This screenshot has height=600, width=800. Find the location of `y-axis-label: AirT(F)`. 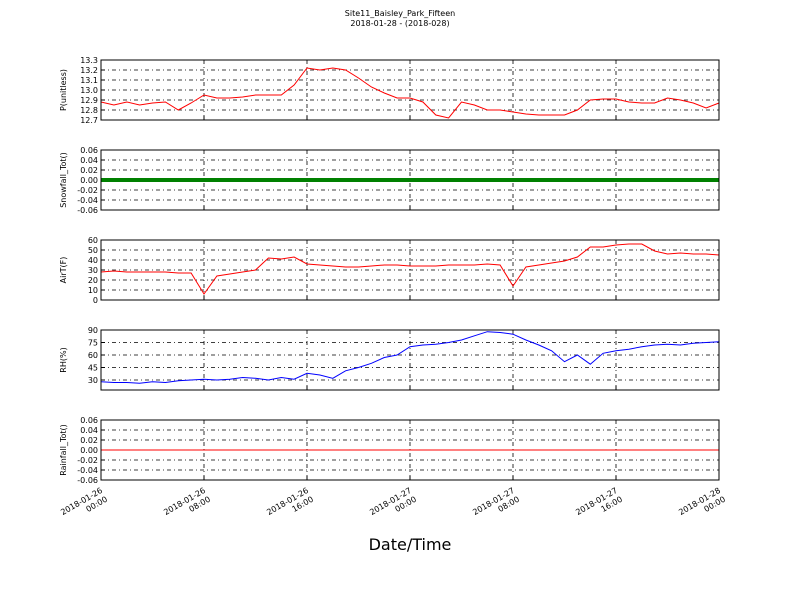

y-axis-label: AirT(F) is located at coordinates (63, 270).